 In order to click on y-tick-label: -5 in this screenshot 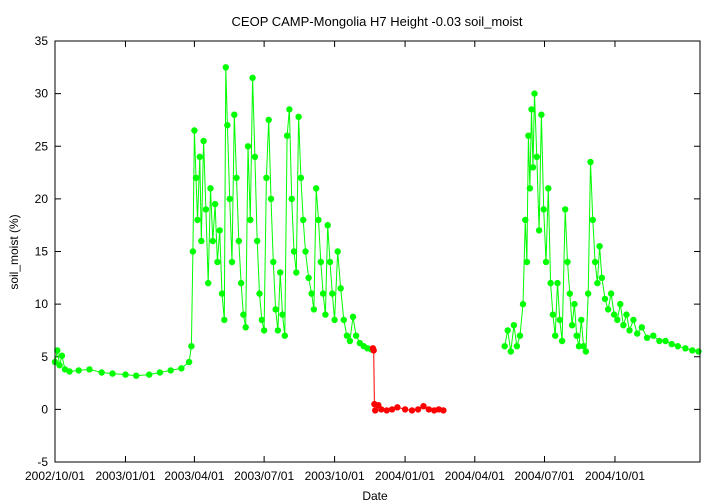, I will do `click(42, 462)`.